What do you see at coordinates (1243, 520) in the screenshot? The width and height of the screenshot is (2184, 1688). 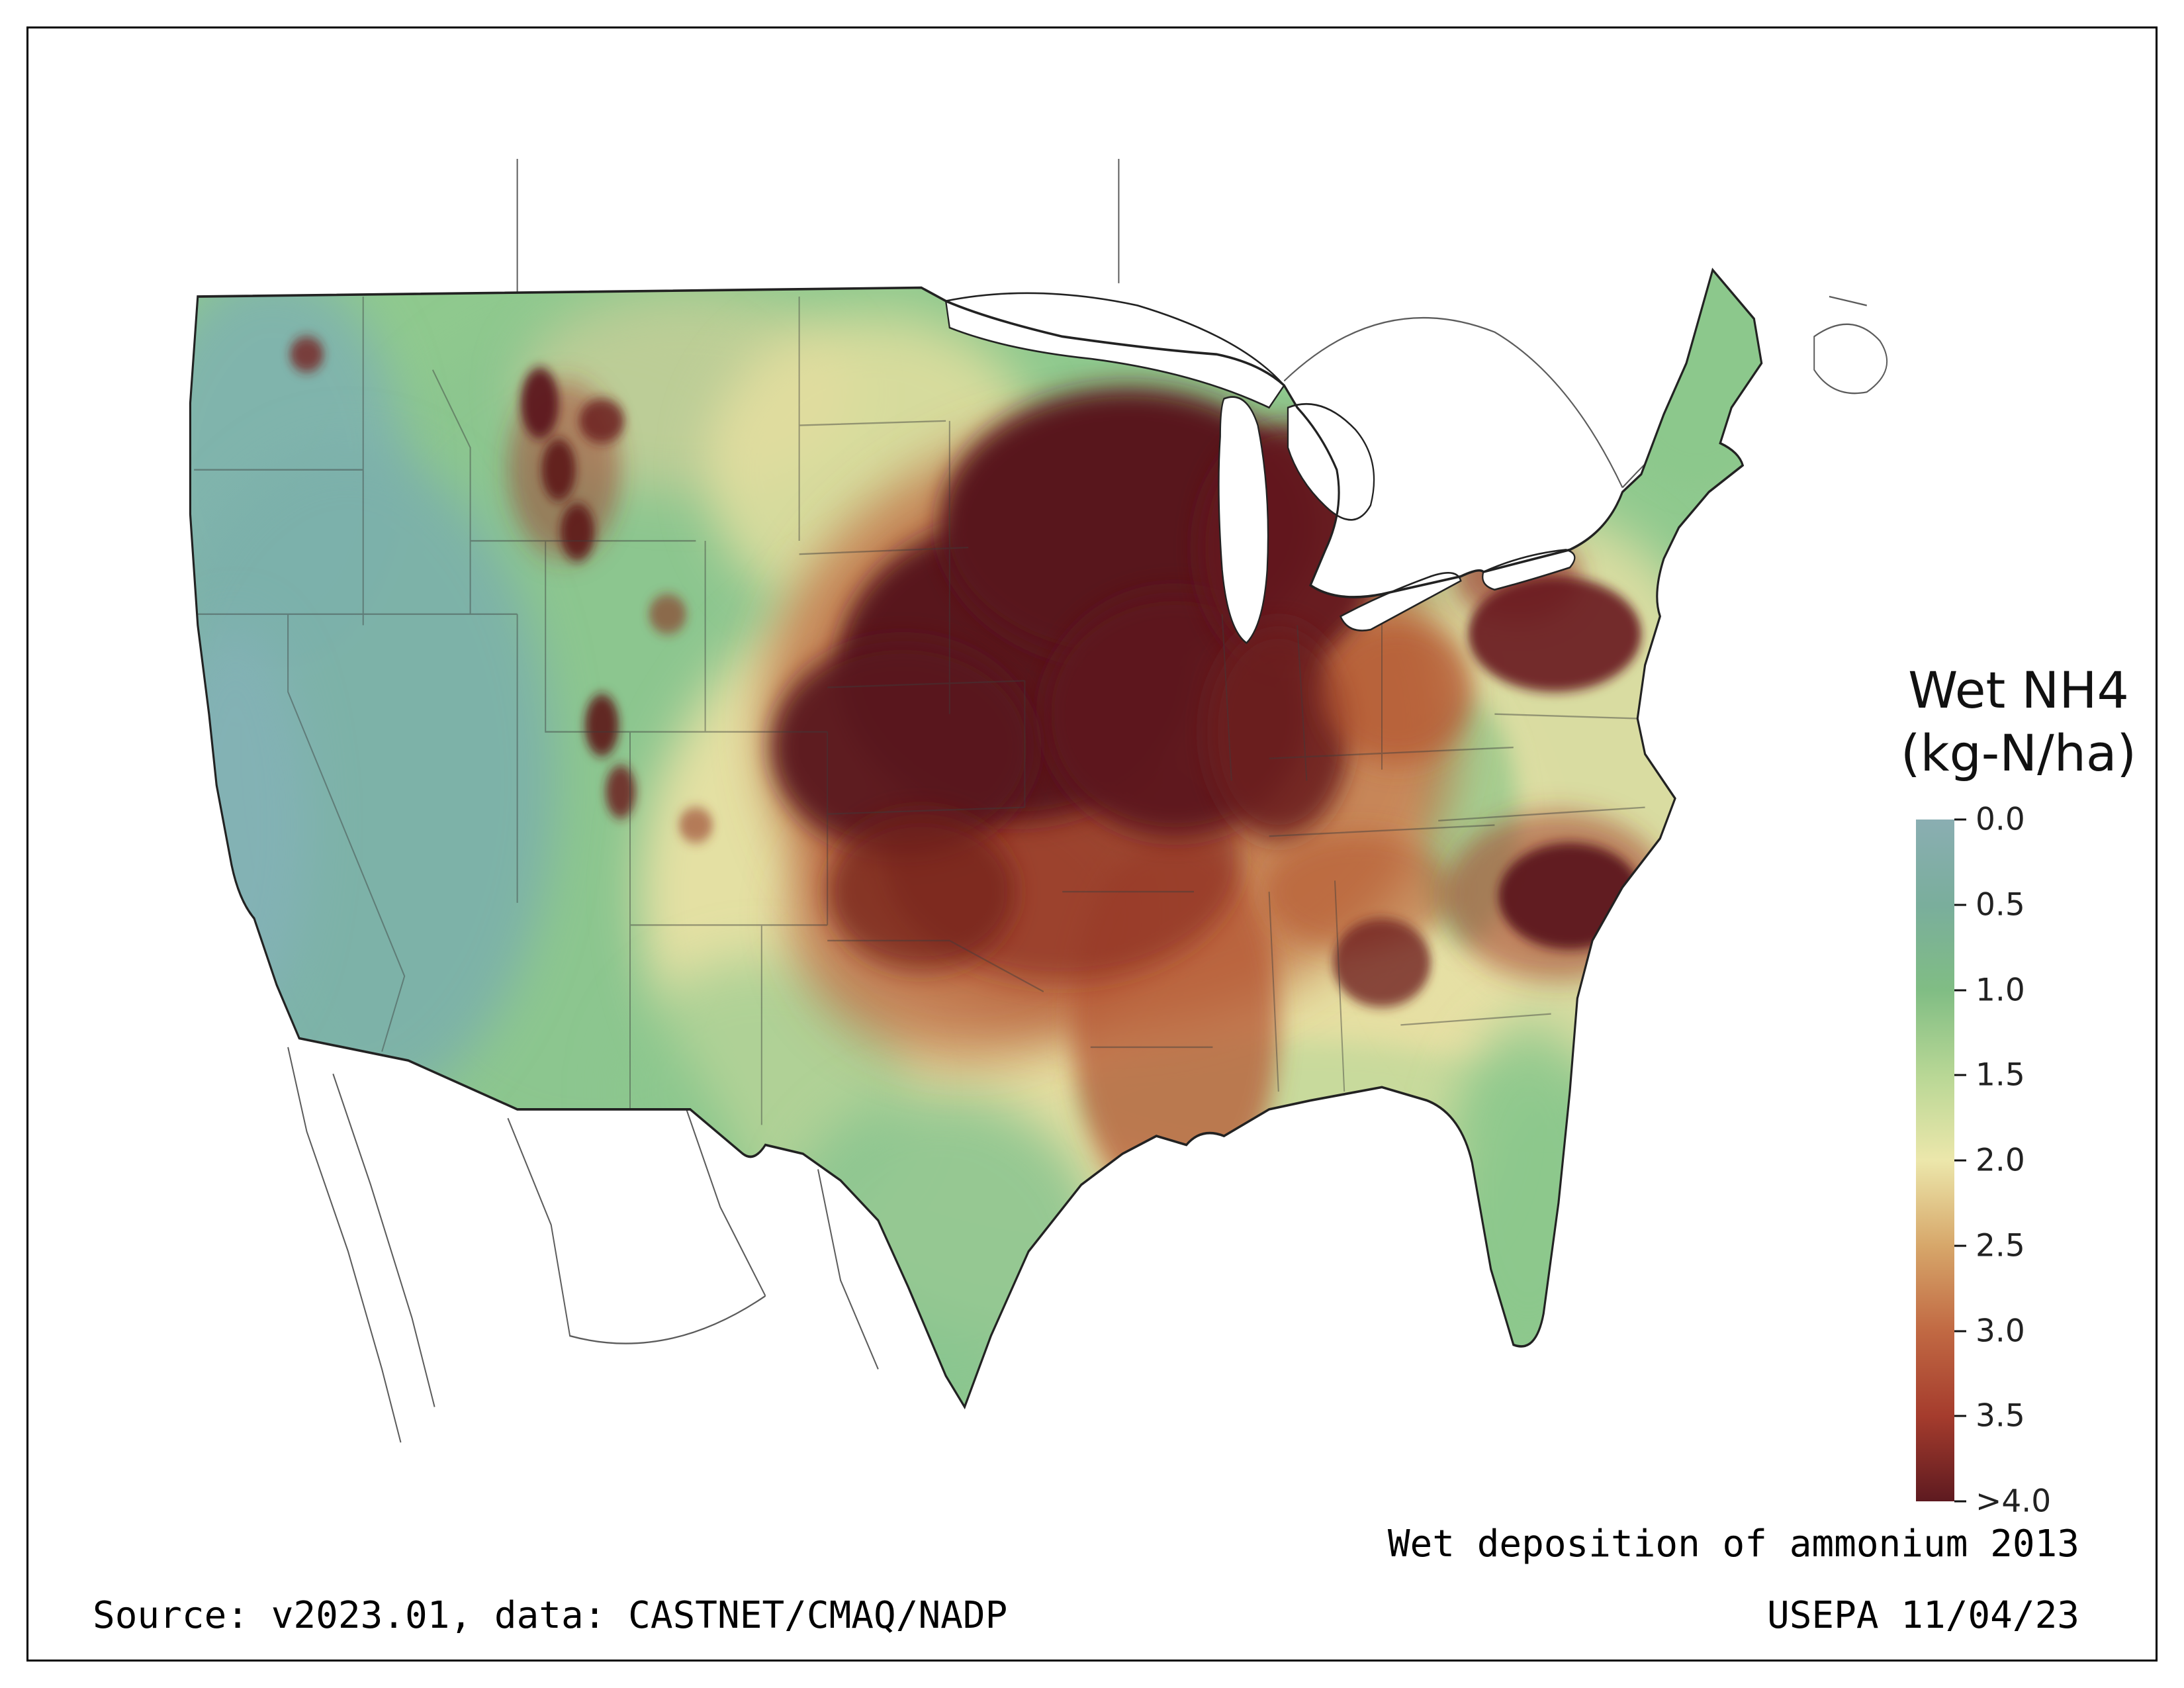 I see `lake-michigan` at bounding box center [1243, 520].